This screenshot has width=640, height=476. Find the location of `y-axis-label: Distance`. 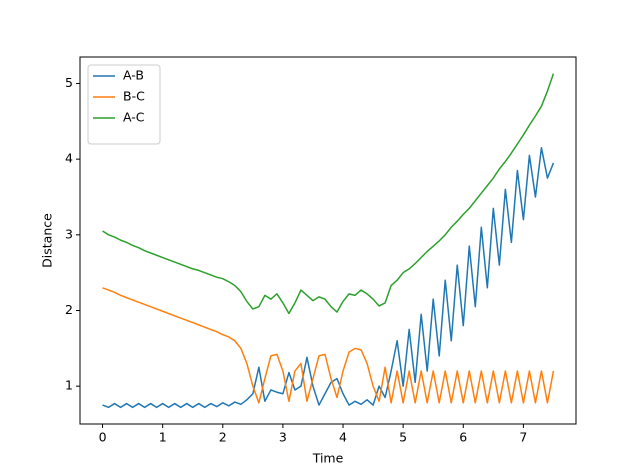

y-axis-label: Distance is located at coordinates (47, 240).